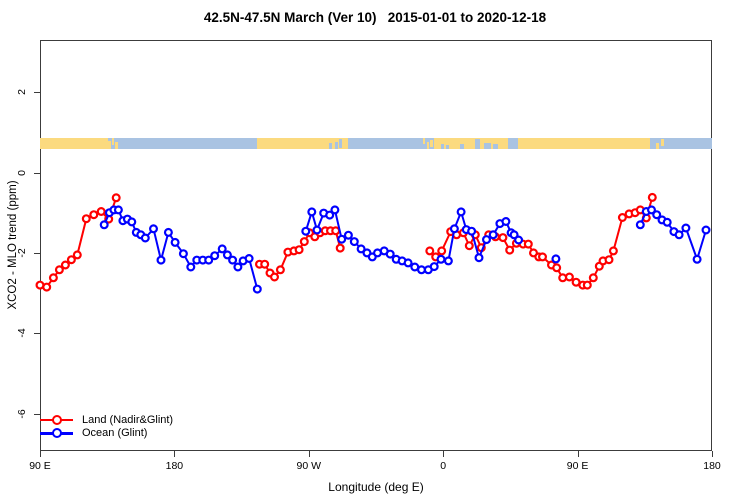 The image size is (750, 500). I want to click on x-axis-title: Longitude (deg E), so click(376, 487).